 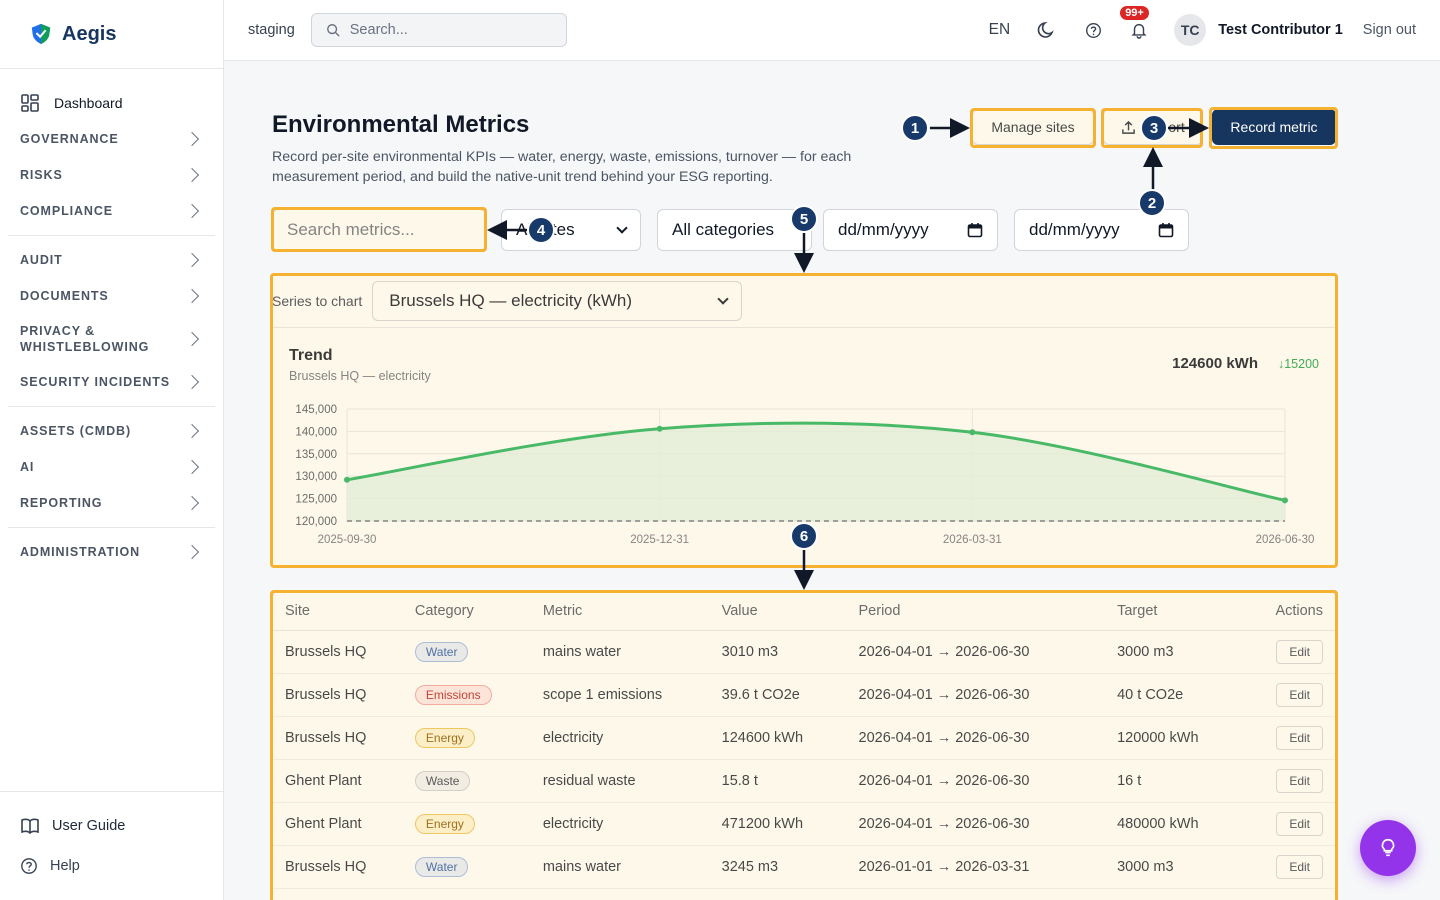 What do you see at coordinates (511, 300) in the screenshot?
I see `series-select-value: Brussels HQ — electricity (kWh)` at bounding box center [511, 300].